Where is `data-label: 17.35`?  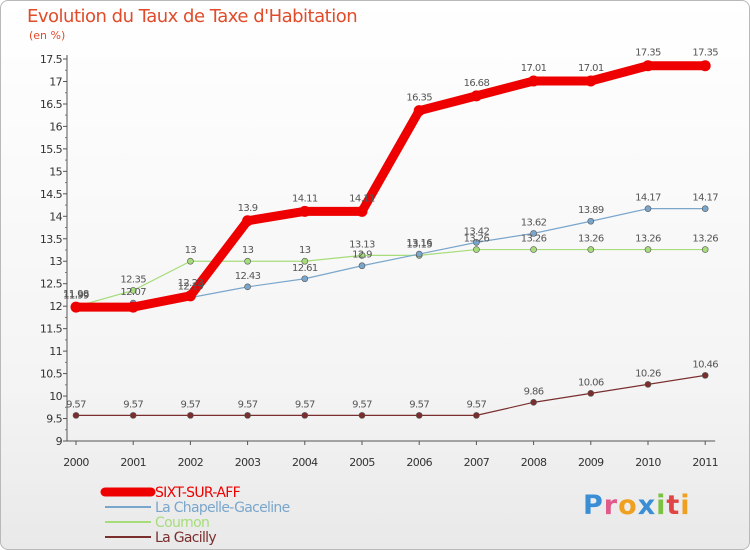 data-label: 17.35 is located at coordinates (648, 53).